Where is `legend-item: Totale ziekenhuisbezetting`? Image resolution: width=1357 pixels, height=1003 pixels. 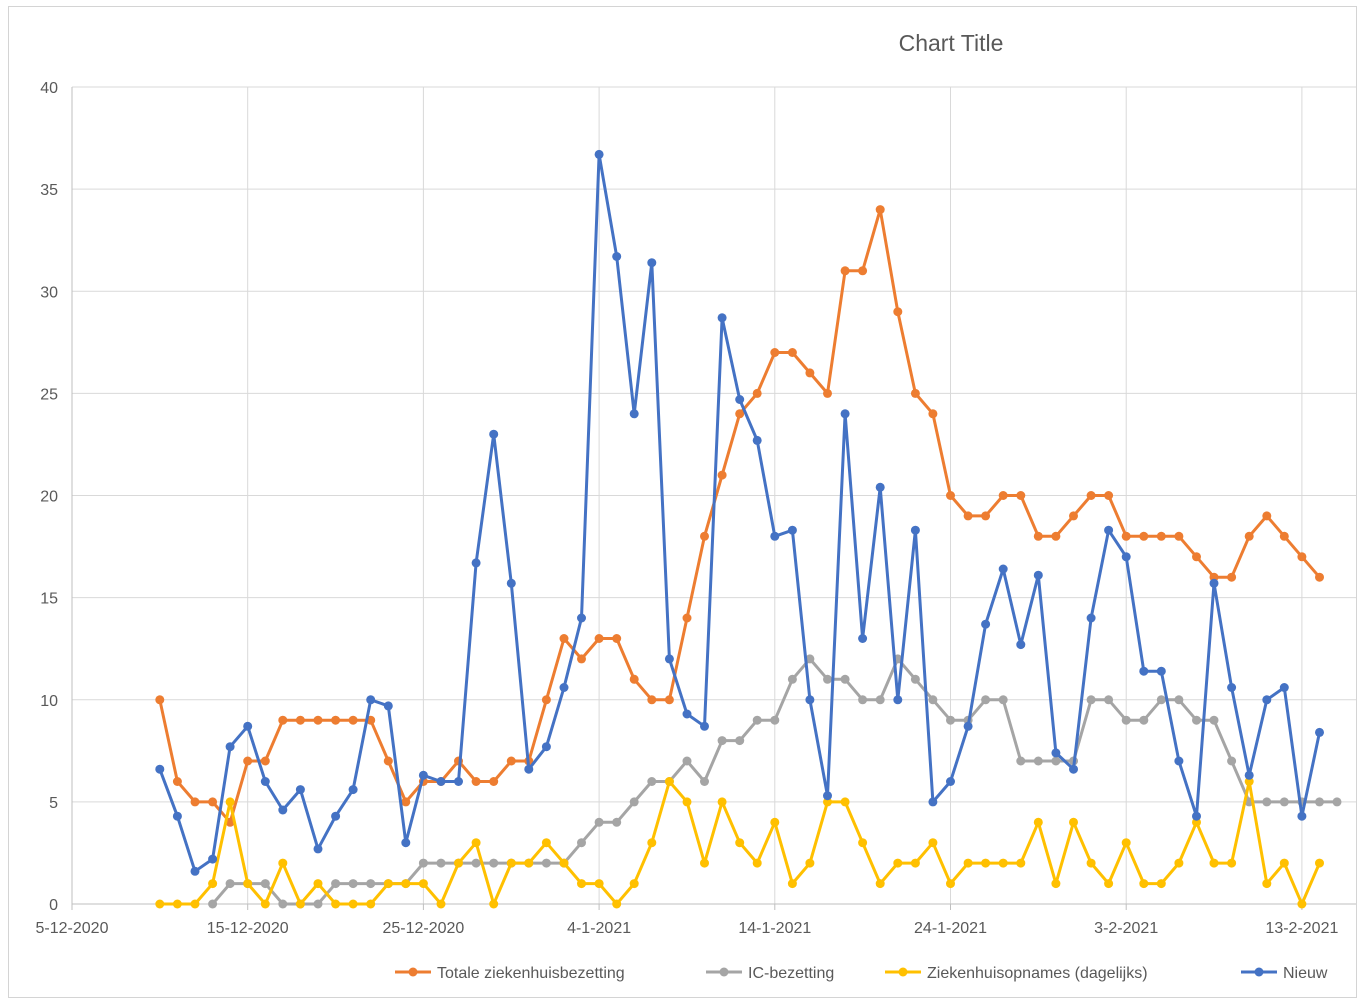 legend-item: Totale ziekenhuisbezetting is located at coordinates (510, 973).